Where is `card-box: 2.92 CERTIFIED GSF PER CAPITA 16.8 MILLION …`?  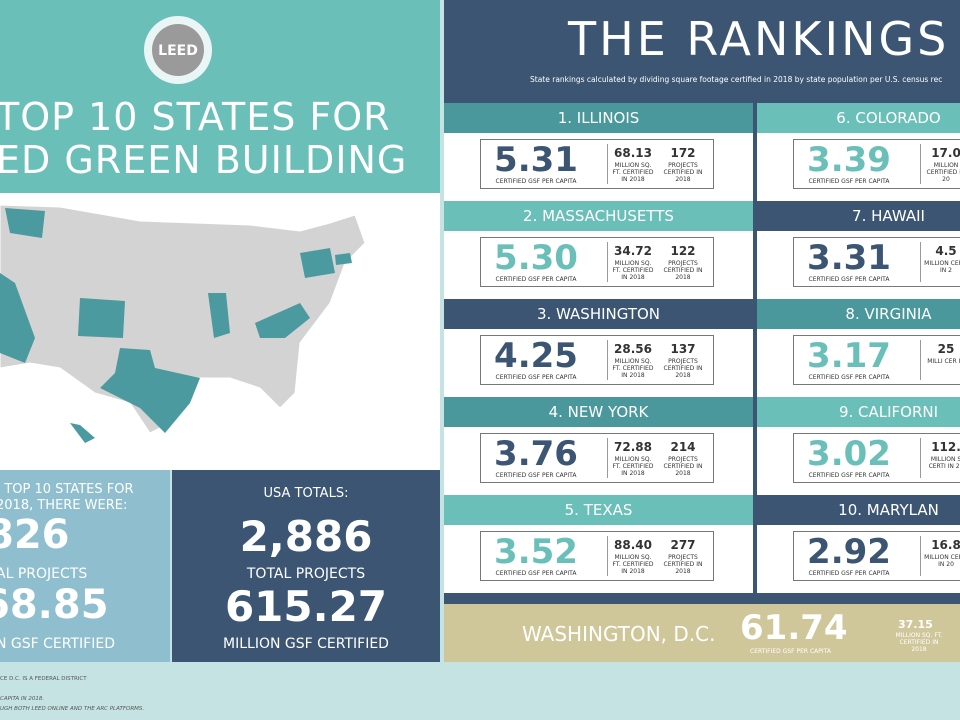 card-box: 2.92 CERTIFIED GSF PER CAPITA 16.8 MILLION … is located at coordinates (876, 556).